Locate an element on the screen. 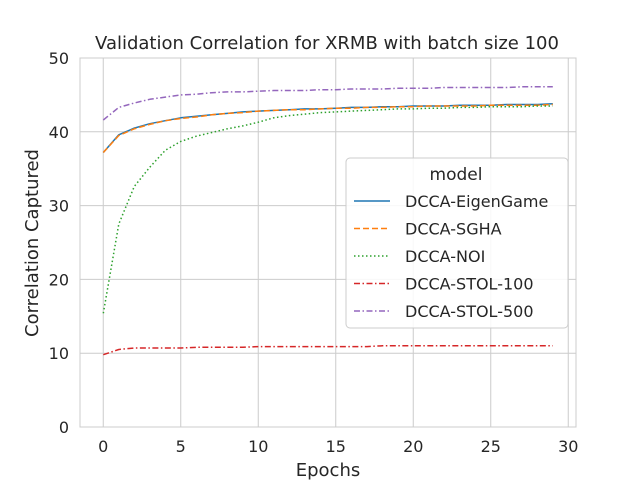 Image resolution: width=640 pixels, height=480 pixels. x-tick-label: 15 is located at coordinates (336, 446).